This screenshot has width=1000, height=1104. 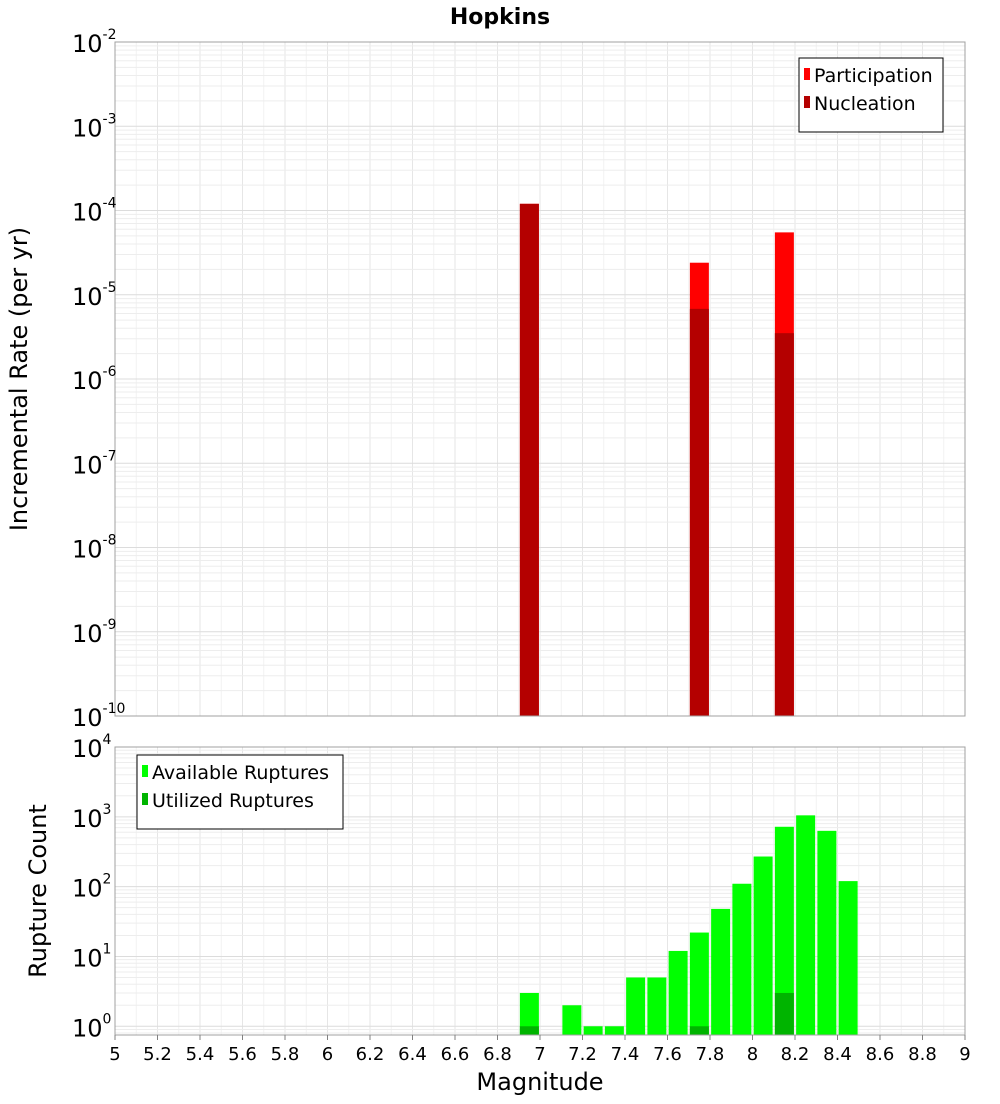 What do you see at coordinates (200, 1054) in the screenshot?
I see `count-xtick-label: 5.4` at bounding box center [200, 1054].